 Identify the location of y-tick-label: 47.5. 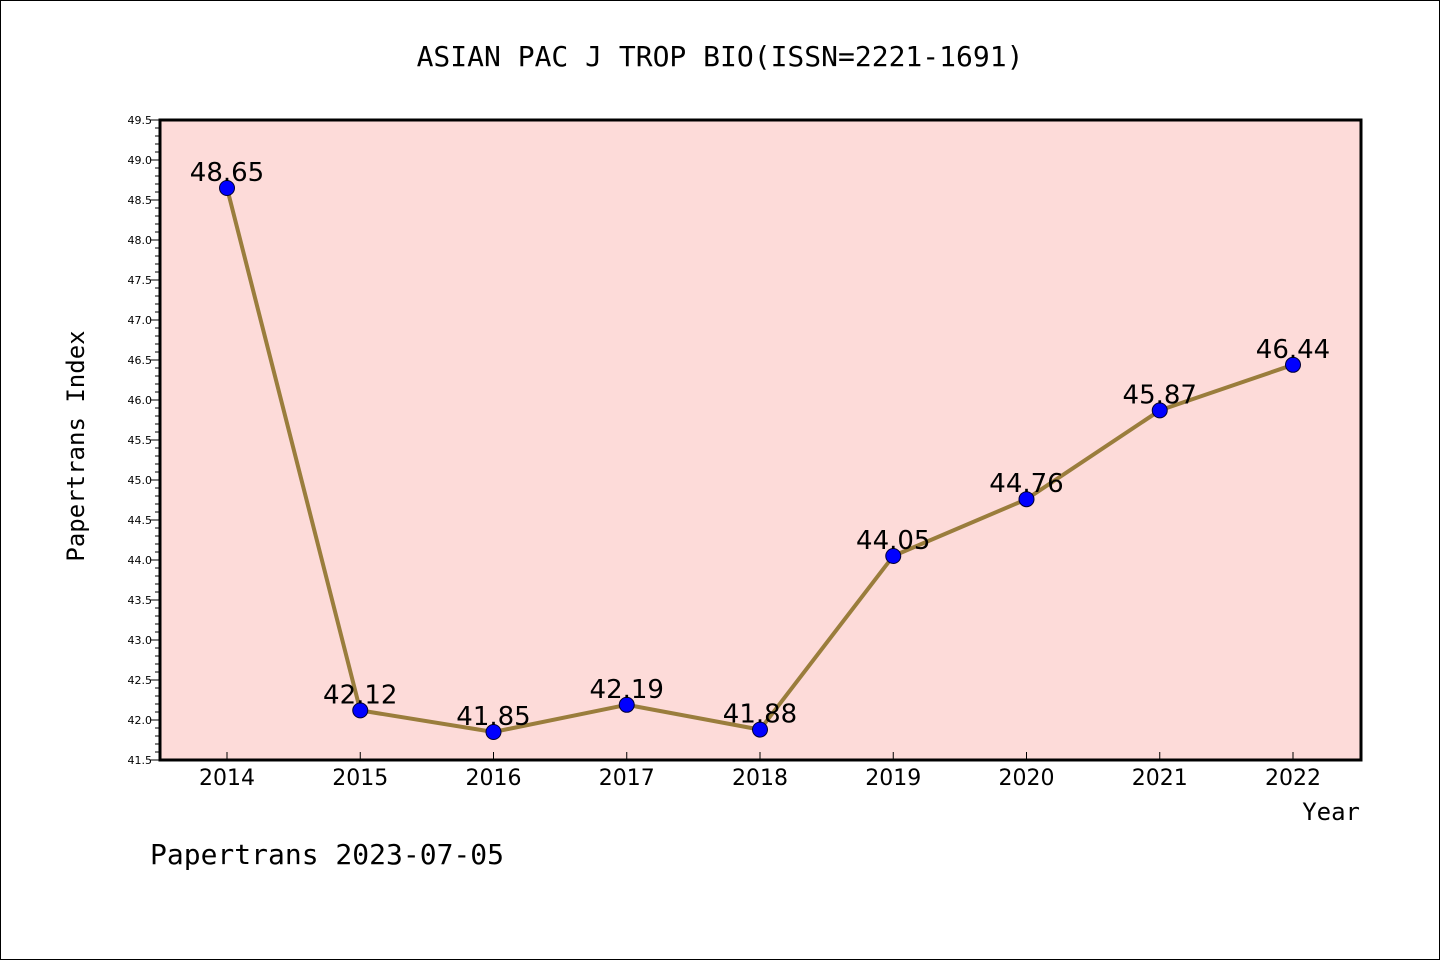
(140, 280).